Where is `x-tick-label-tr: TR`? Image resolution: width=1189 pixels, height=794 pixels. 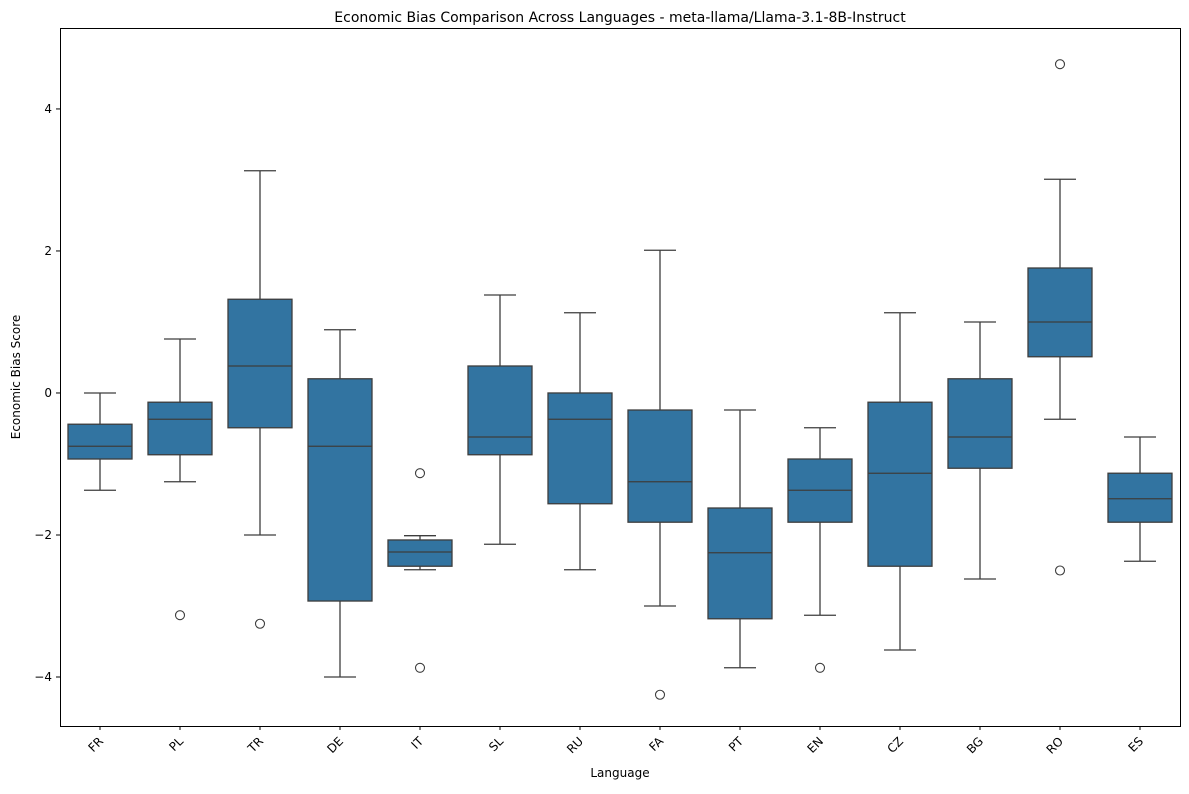 x-tick-label-tr: TR is located at coordinates (255, 745).